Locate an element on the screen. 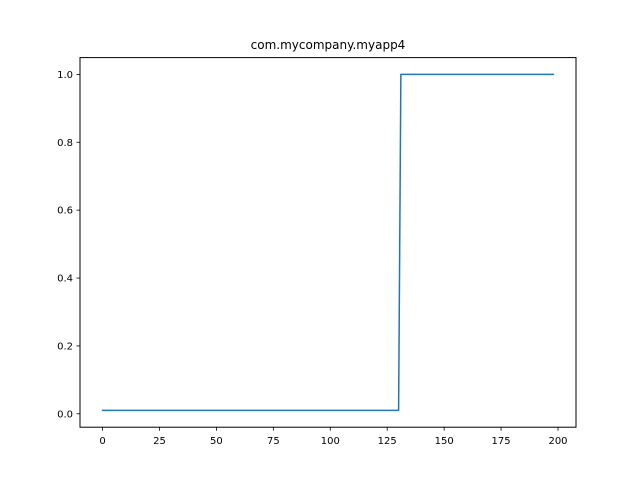  x-tick-label: 50 is located at coordinates (216, 441).